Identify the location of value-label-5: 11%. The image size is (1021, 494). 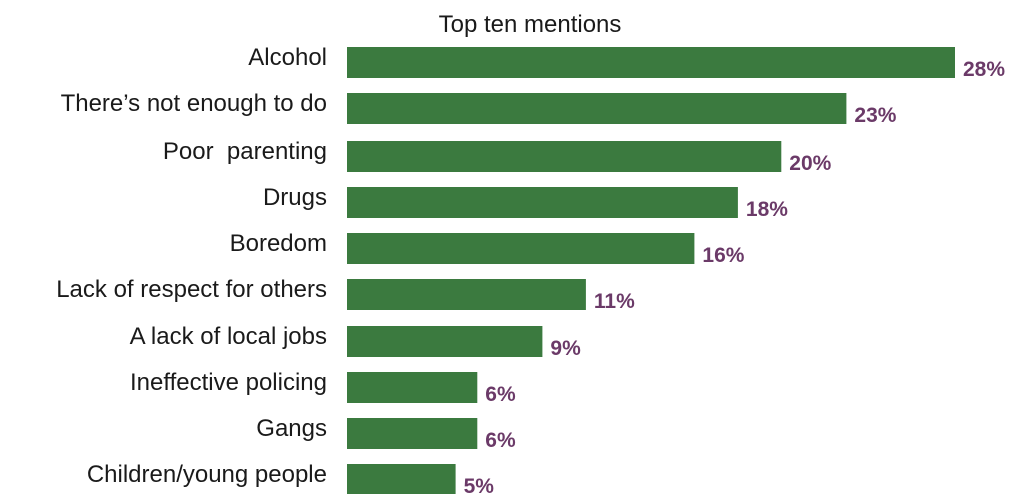
(614, 301).